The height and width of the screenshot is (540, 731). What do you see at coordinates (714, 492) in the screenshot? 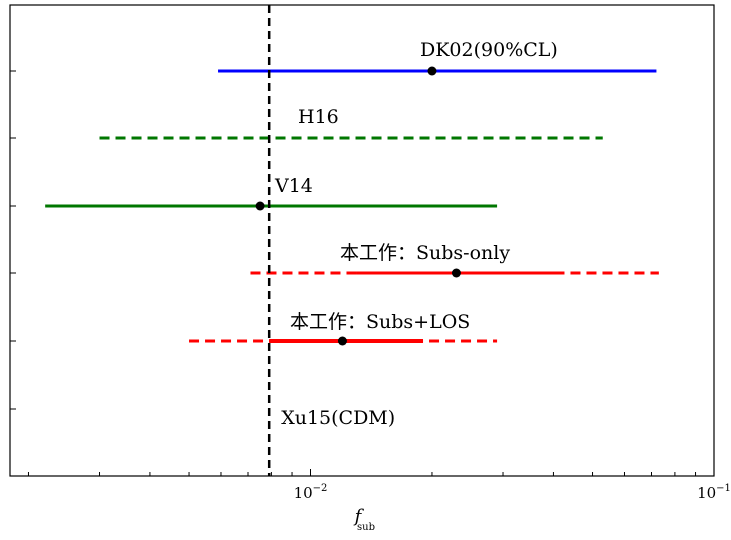
I see `x-tick-label: 10⁻¹` at bounding box center [714, 492].